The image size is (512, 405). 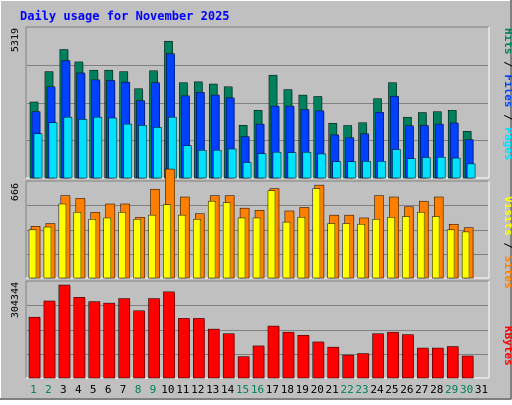 I want to click on x-day-label: 14, so click(x=228, y=389).